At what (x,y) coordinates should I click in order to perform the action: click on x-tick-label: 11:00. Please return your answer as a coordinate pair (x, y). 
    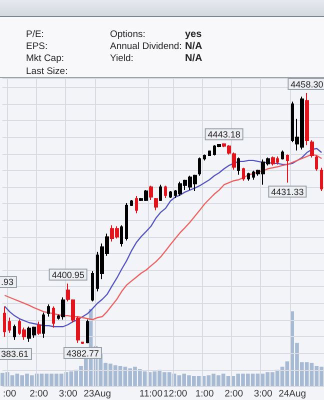
    Looking at the image, I should click on (150, 394).